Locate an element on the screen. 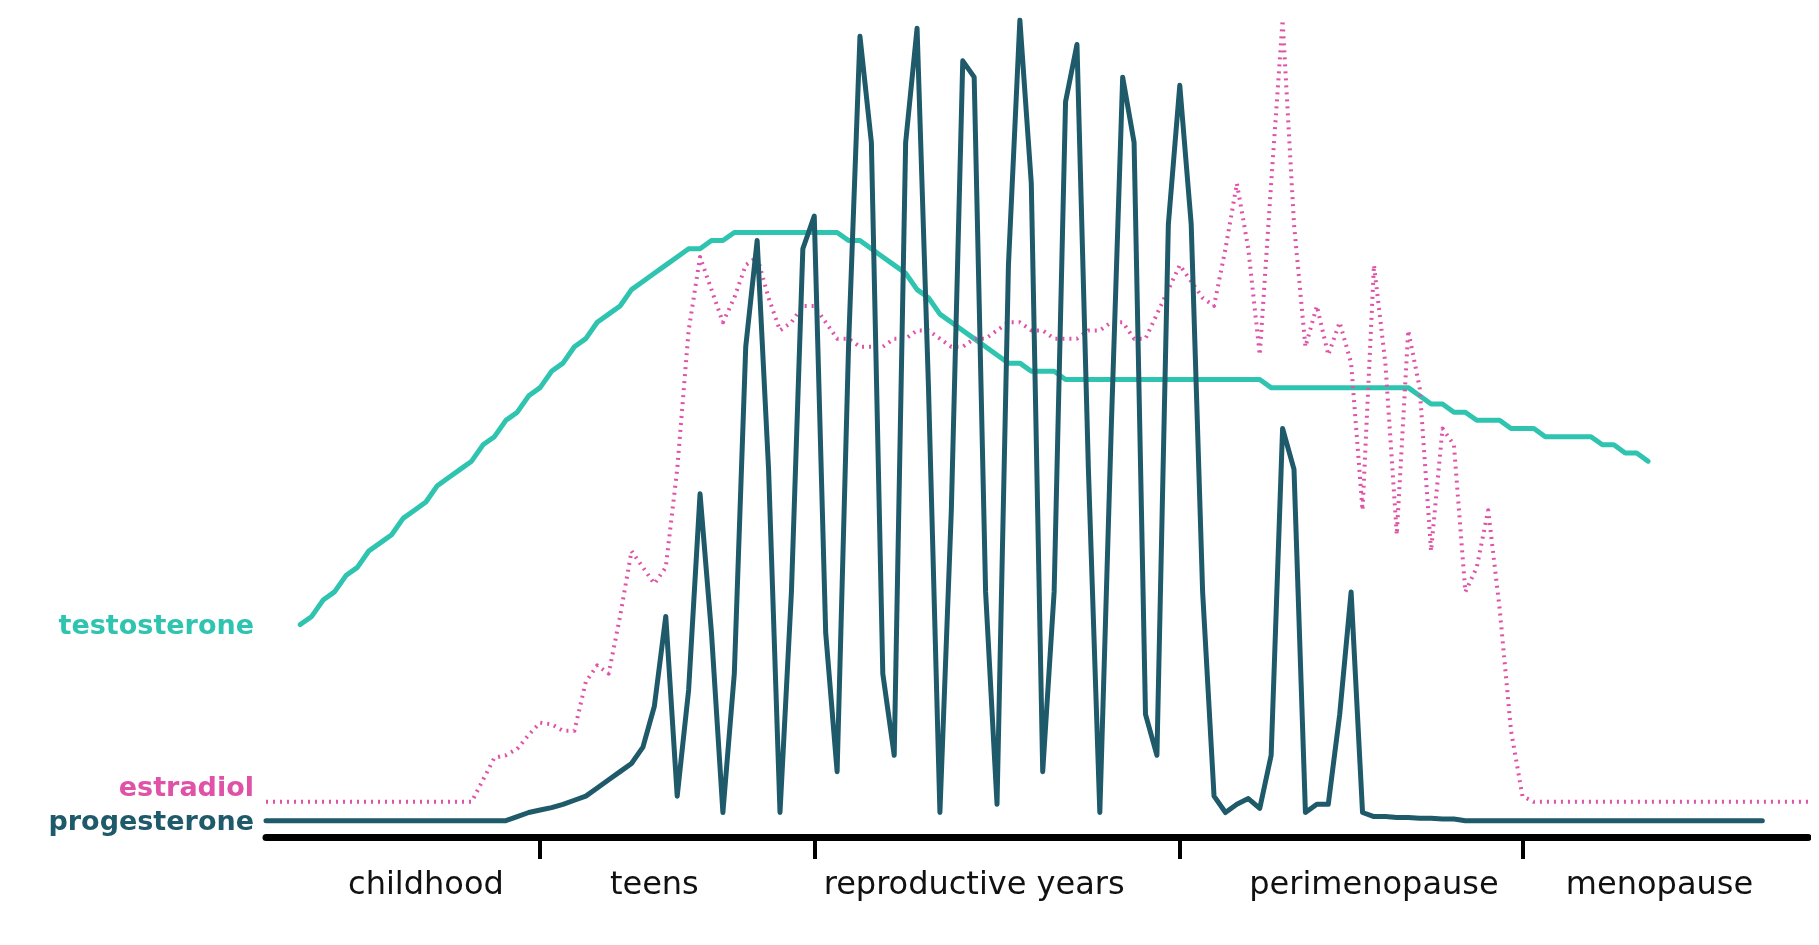 Image resolution: width=1819 pixels, height=945 pixels. series-label: testosterone is located at coordinates (156, 625).